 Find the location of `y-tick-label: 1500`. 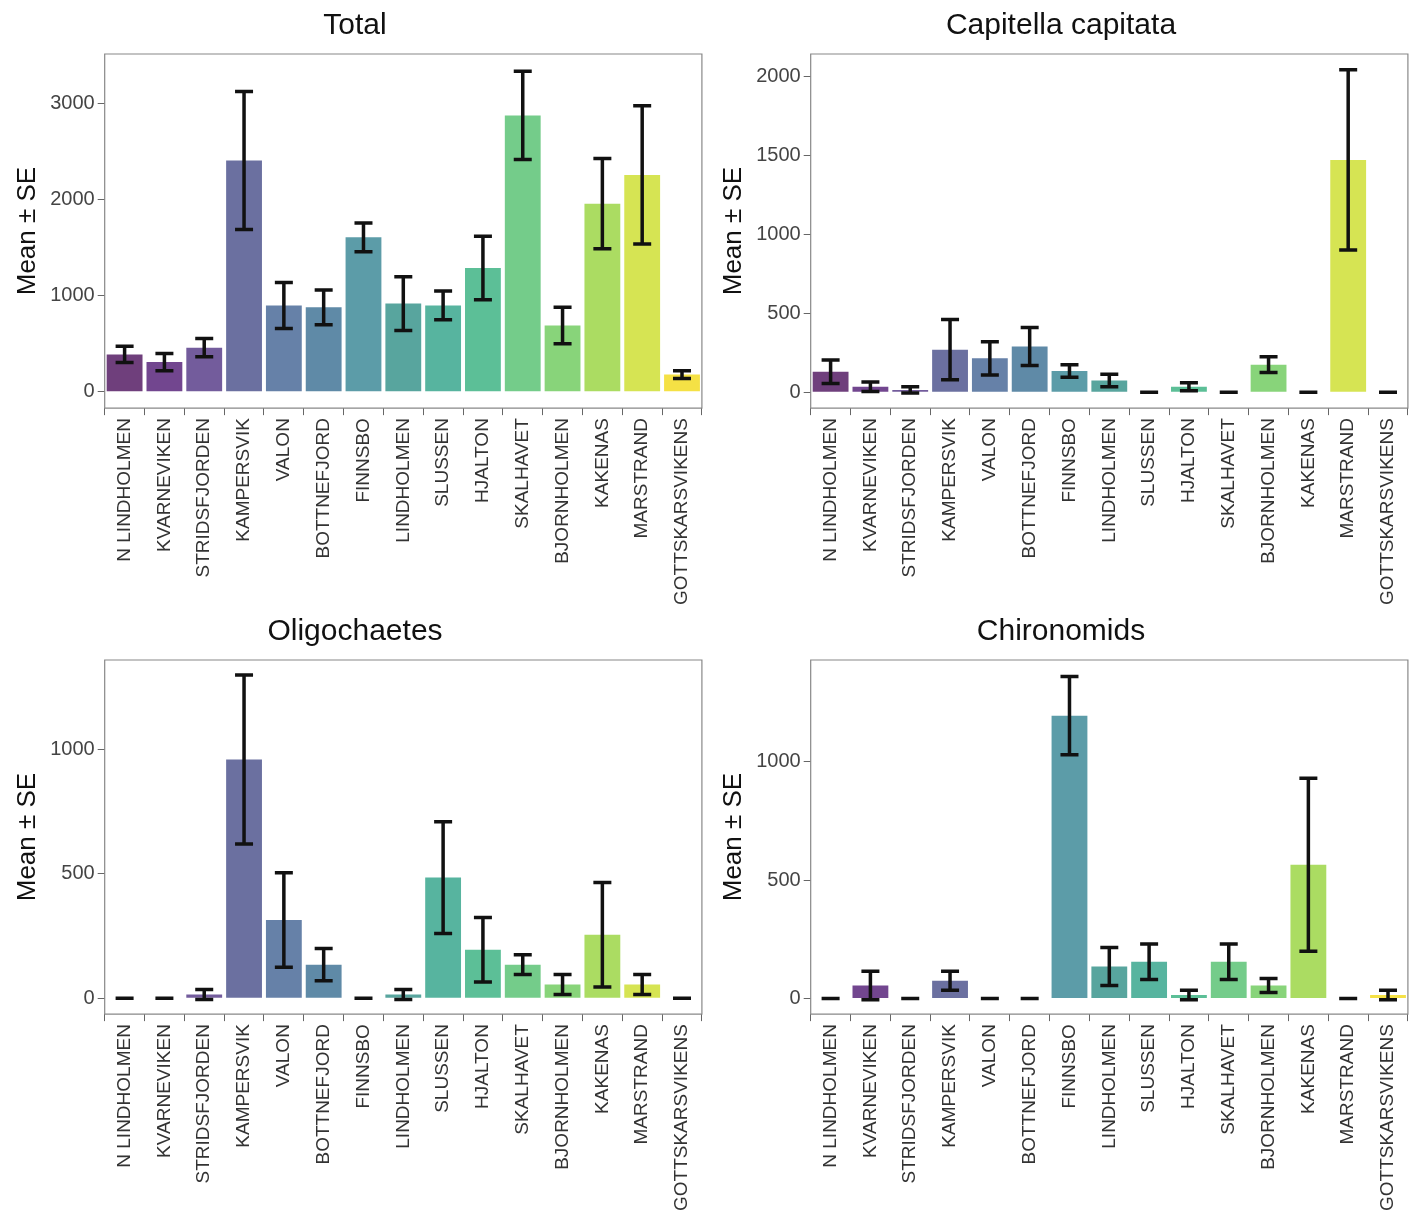

y-tick-label: 1500 is located at coordinates (778, 153).